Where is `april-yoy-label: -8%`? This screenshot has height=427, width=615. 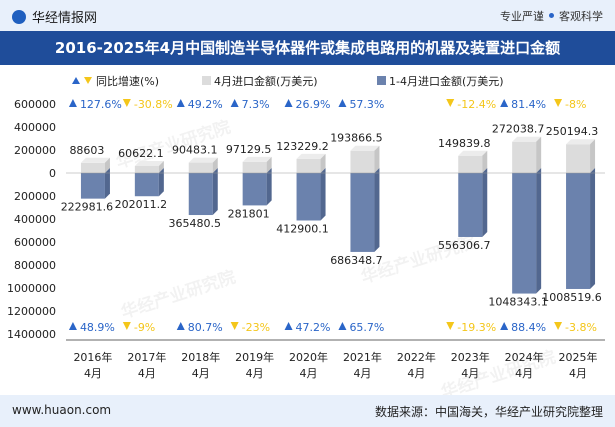 april-yoy-label: -8% is located at coordinates (575, 104).